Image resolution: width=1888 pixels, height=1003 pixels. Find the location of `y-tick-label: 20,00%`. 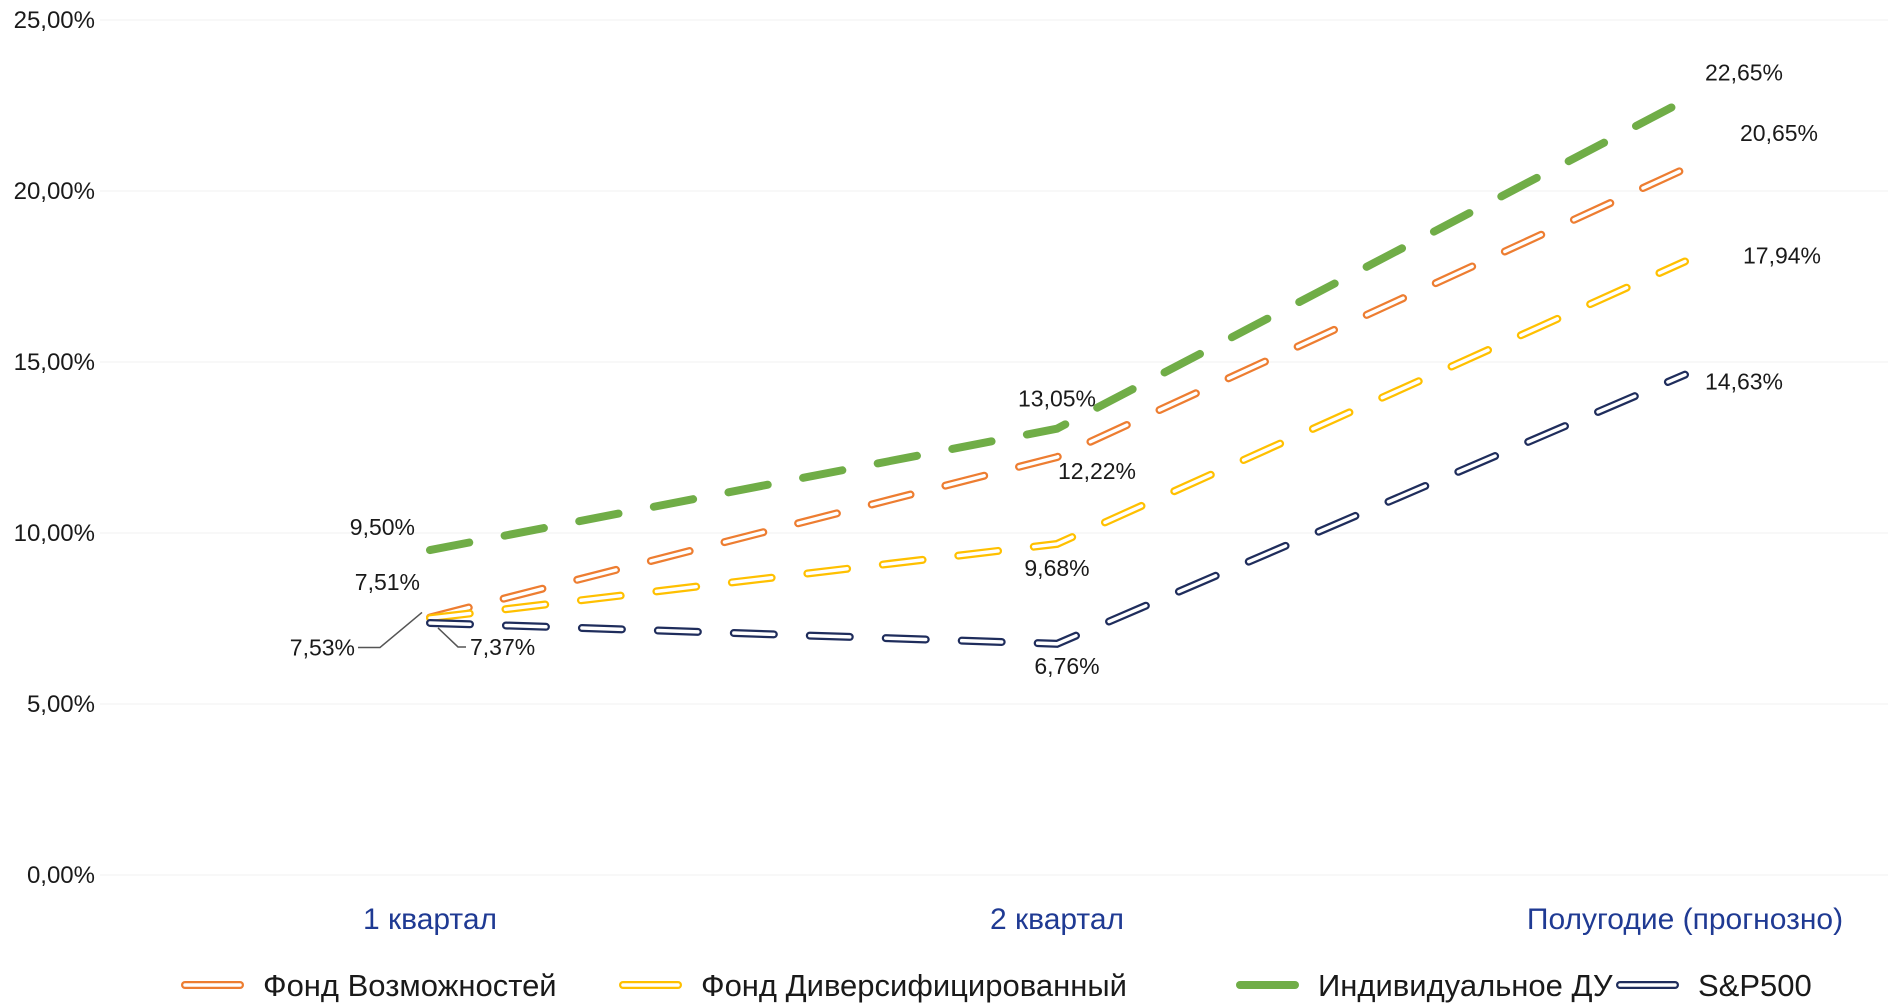

y-tick-label: 20,00% is located at coordinates (54, 191).